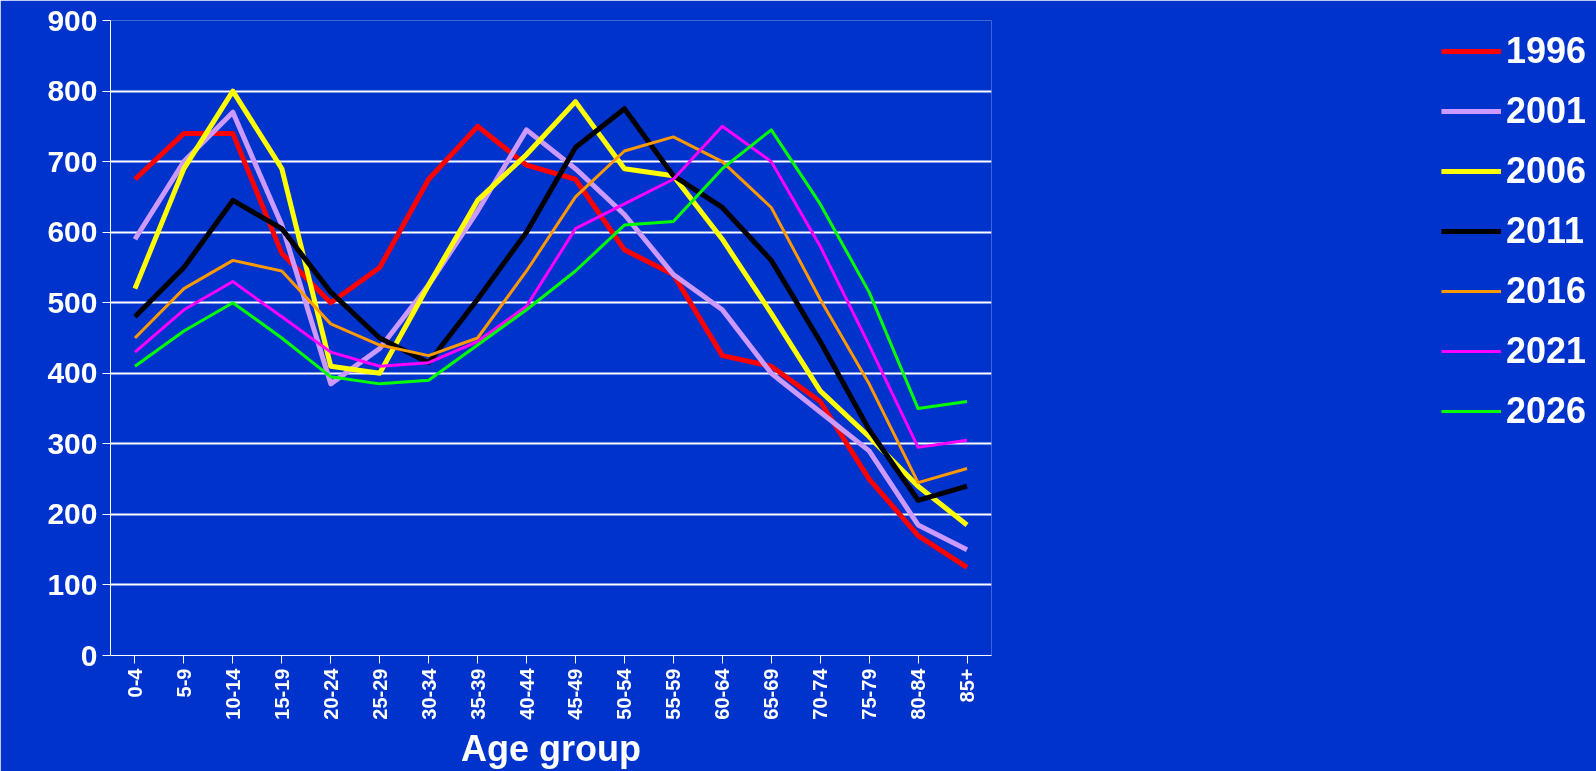 The image size is (1596, 771). What do you see at coordinates (575, 694) in the screenshot?
I see `x-tick-label: 45-49` at bounding box center [575, 694].